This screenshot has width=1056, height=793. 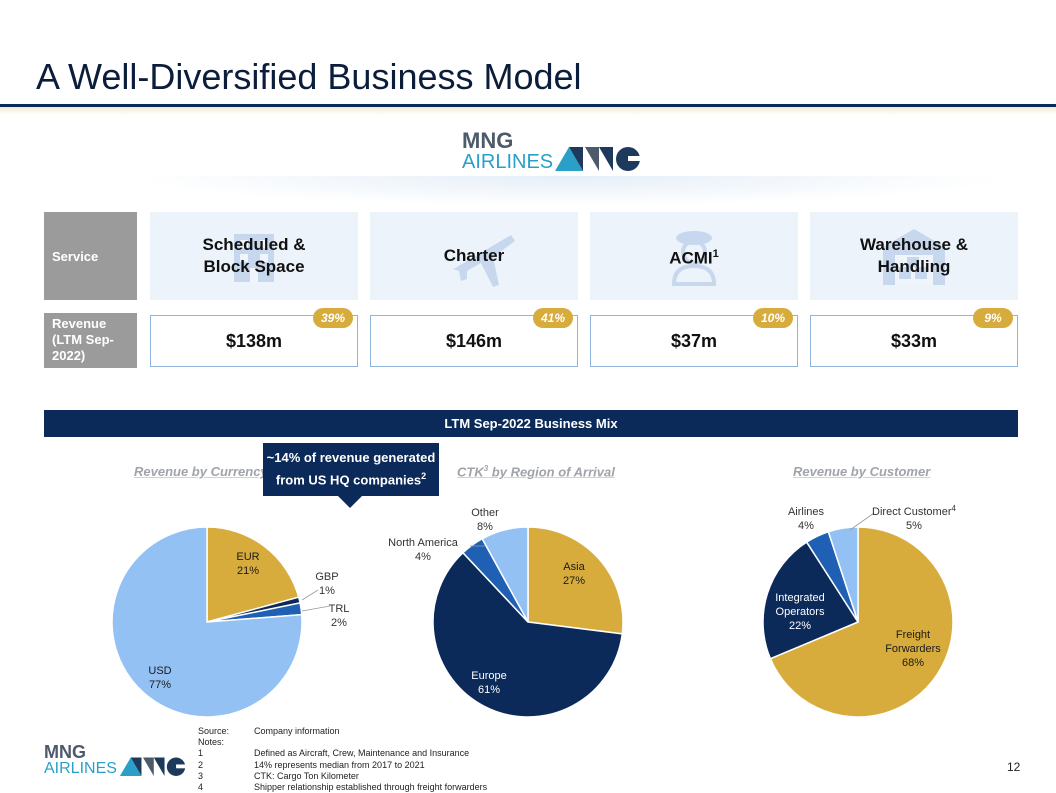 What do you see at coordinates (423, 550) in the screenshot?
I see `pie-label-north-america: North America 4%` at bounding box center [423, 550].